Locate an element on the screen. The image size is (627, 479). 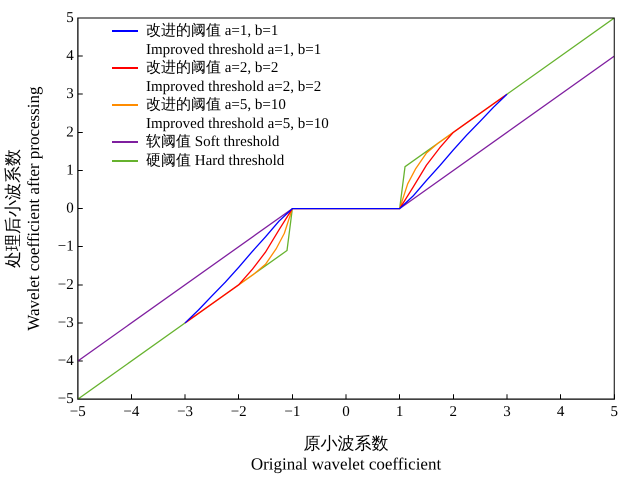
legend-label: 改进的阈值 a=1, b=1 Improved threshold a=1, b=1 is located at coordinates (234, 40).